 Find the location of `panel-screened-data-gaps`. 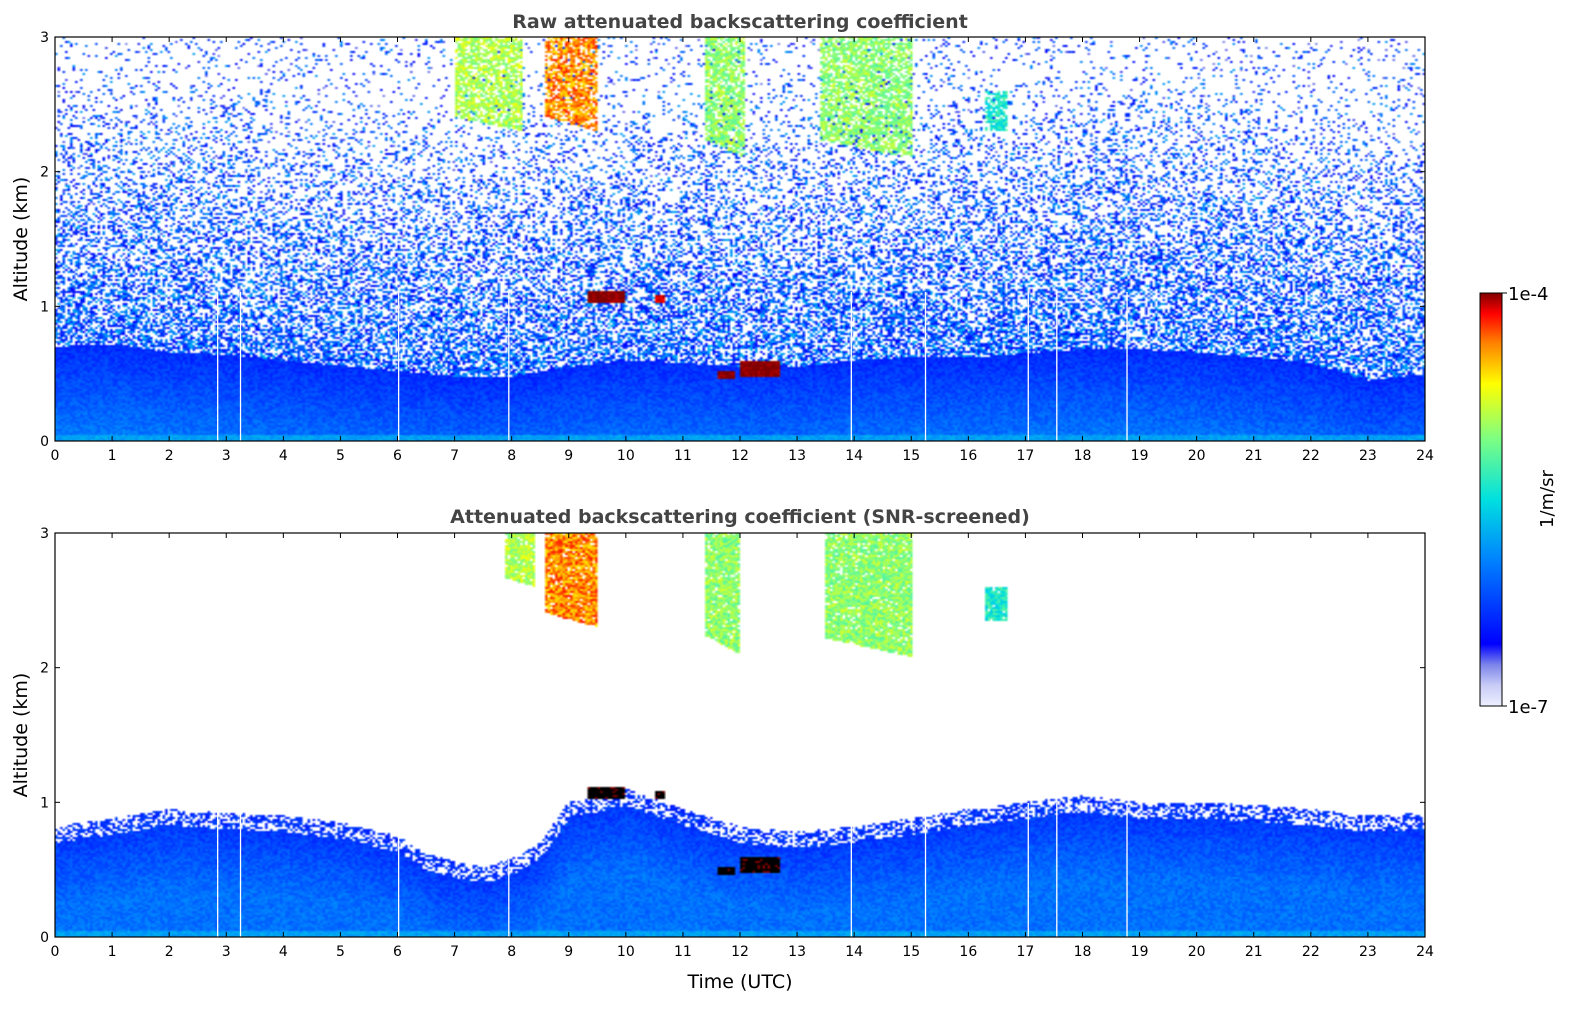

panel-screened-data-gaps is located at coordinates (672, 870).